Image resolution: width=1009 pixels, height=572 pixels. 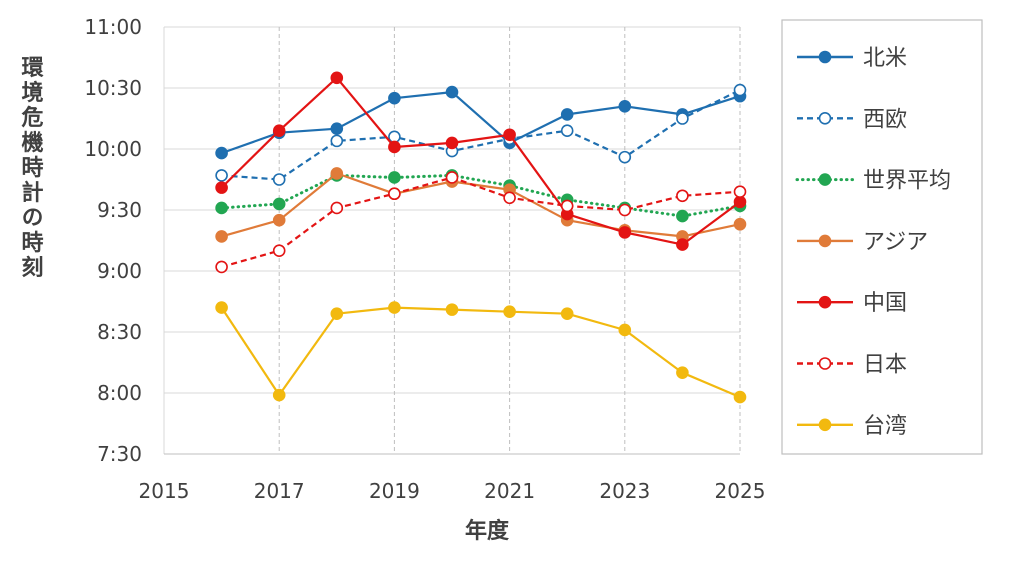 I want to click on x-axis-title: 年度, so click(x=487, y=531).